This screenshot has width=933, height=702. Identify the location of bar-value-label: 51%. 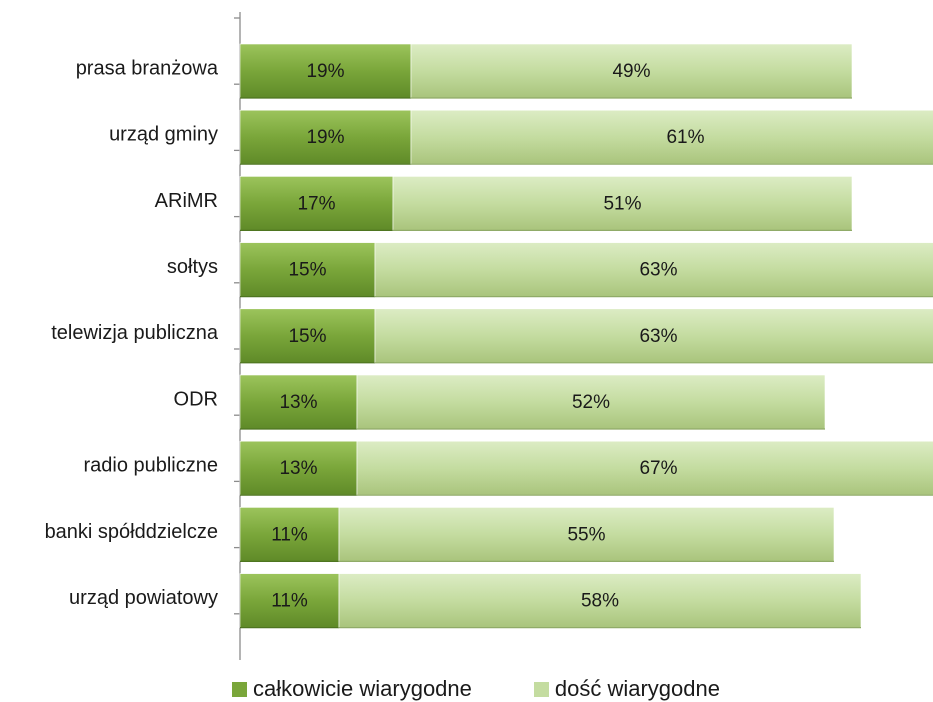
(622, 203).